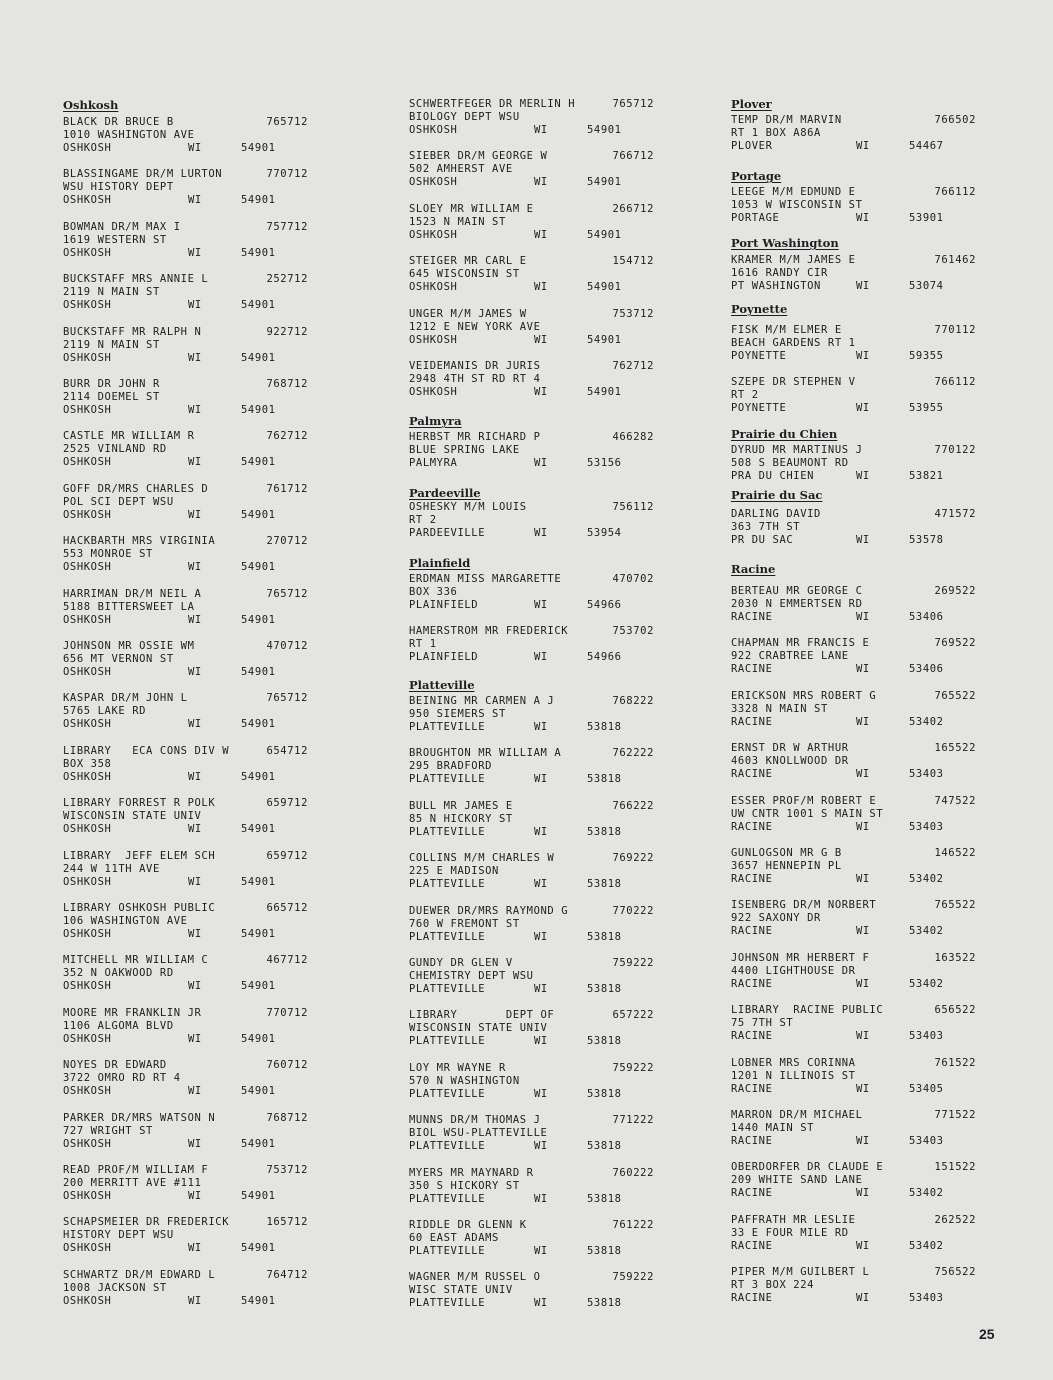 This screenshot has width=1053, height=1380. Describe the element at coordinates (633, 208) in the screenshot. I see `entry-code: 266712` at that location.